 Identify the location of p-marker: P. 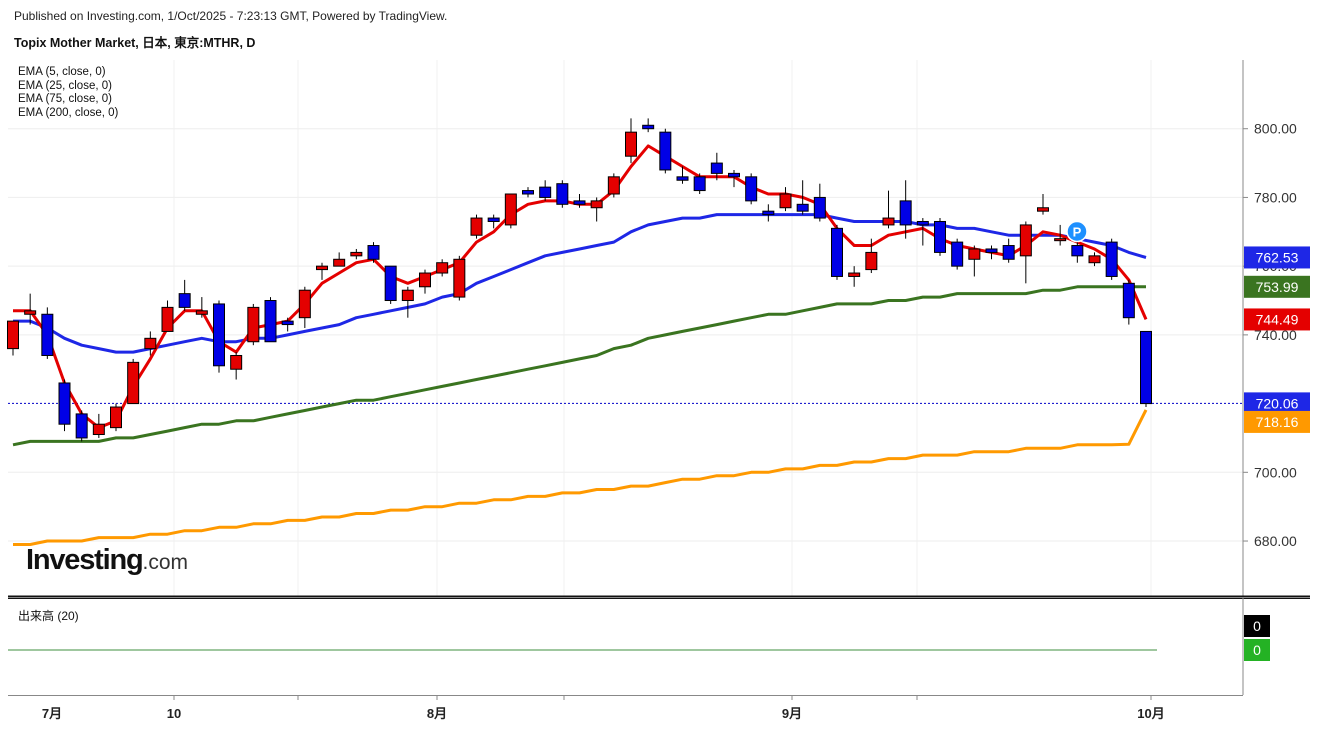
(1077, 231).